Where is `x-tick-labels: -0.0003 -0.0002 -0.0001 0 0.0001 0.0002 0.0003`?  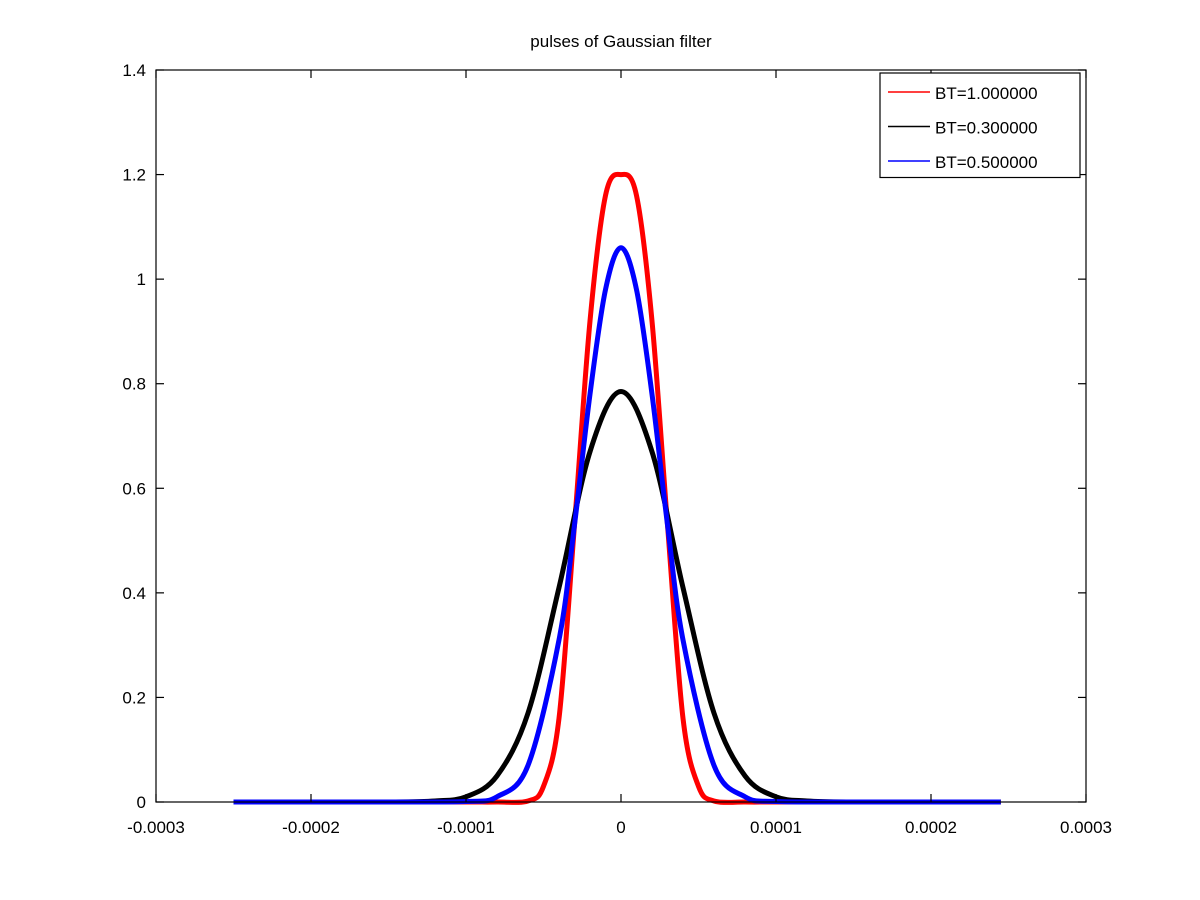 x-tick-labels: -0.0003 -0.0002 -0.0001 0 0.0001 0.0002 0.0003 is located at coordinates (619, 827).